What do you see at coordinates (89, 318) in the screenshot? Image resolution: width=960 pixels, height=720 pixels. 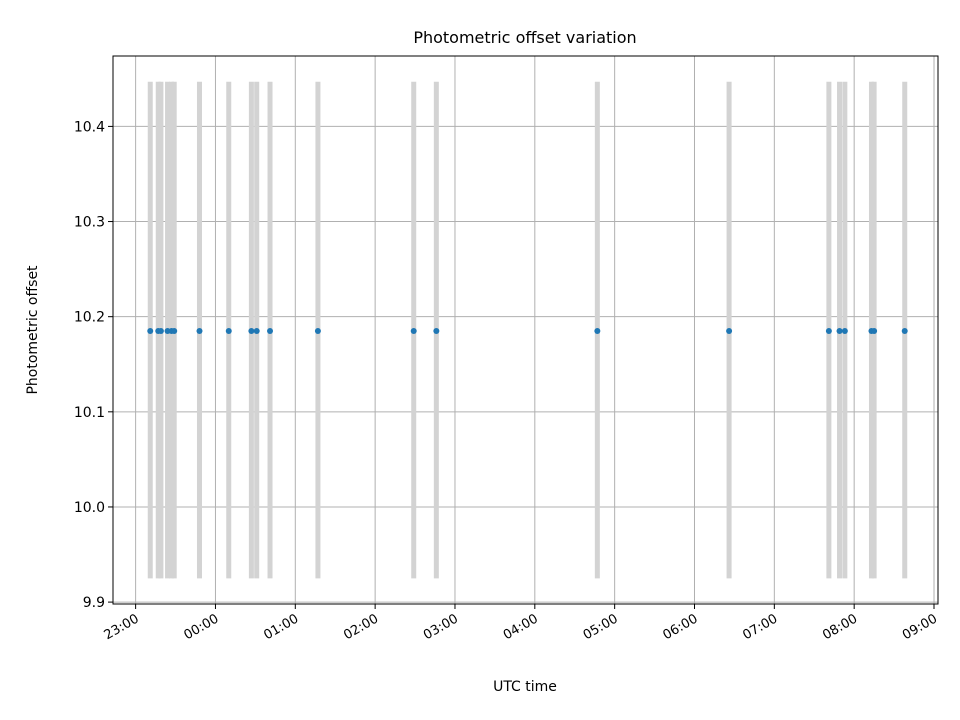 I see `y-tick-label: 10.2` at bounding box center [89, 318].